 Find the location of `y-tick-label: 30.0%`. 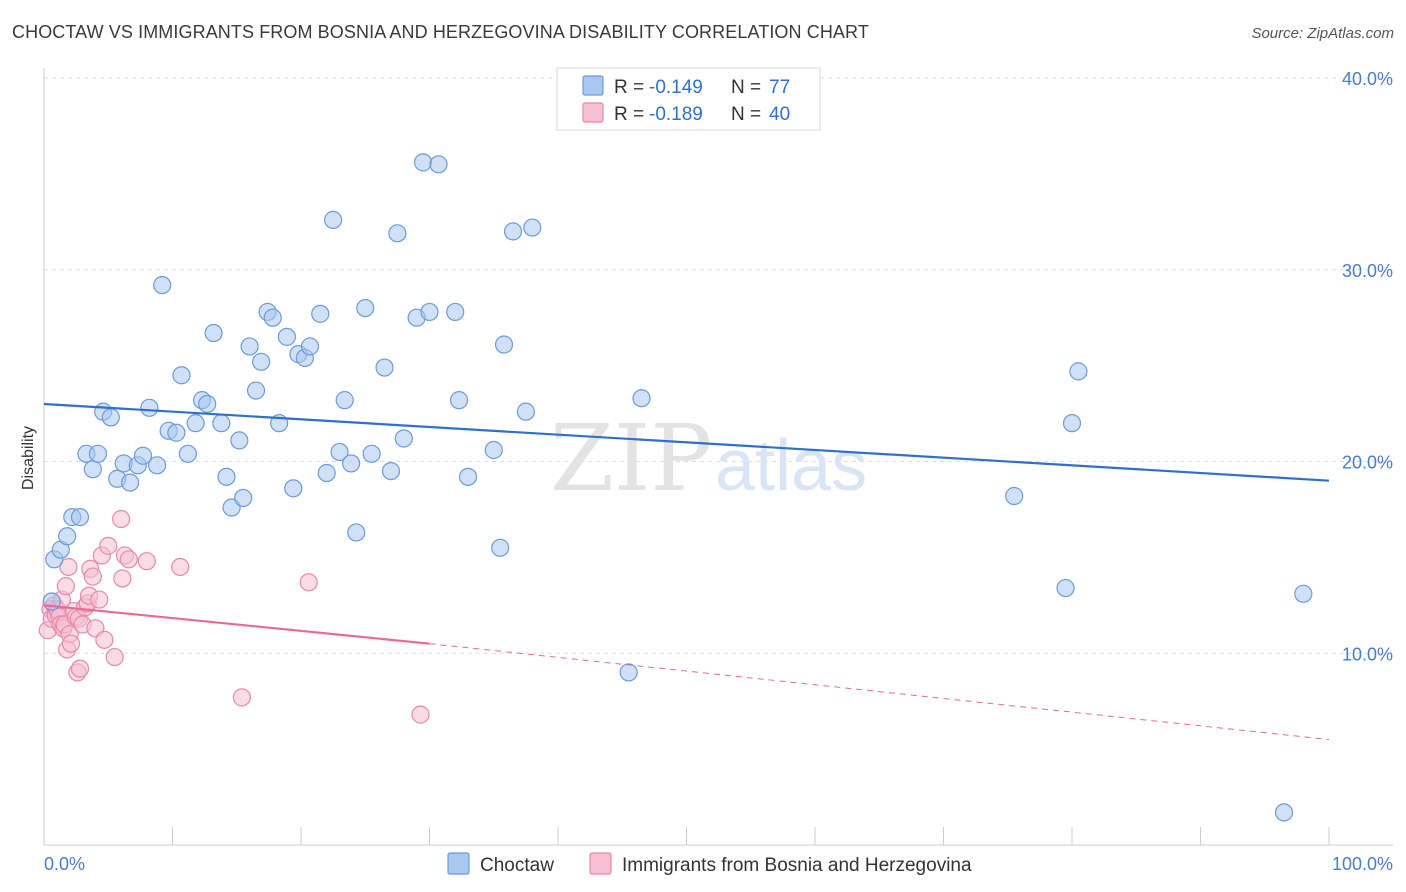

y-tick-label: 30.0% is located at coordinates (1367, 271).